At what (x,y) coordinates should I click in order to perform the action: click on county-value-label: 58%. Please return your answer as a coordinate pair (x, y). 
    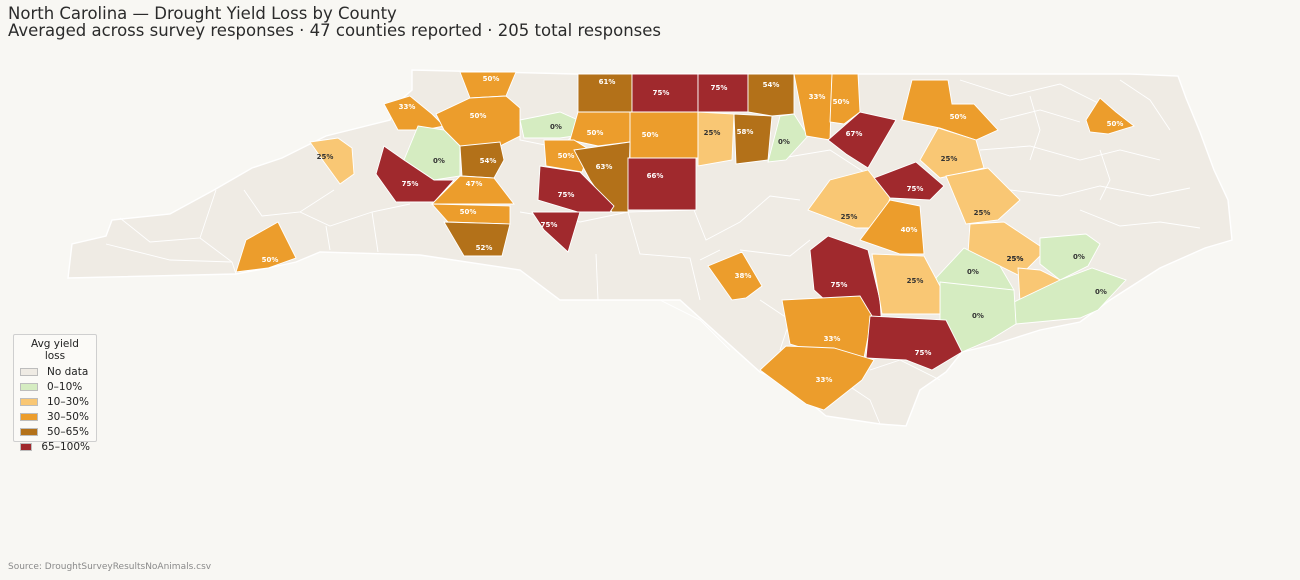
    Looking at the image, I should click on (745, 132).